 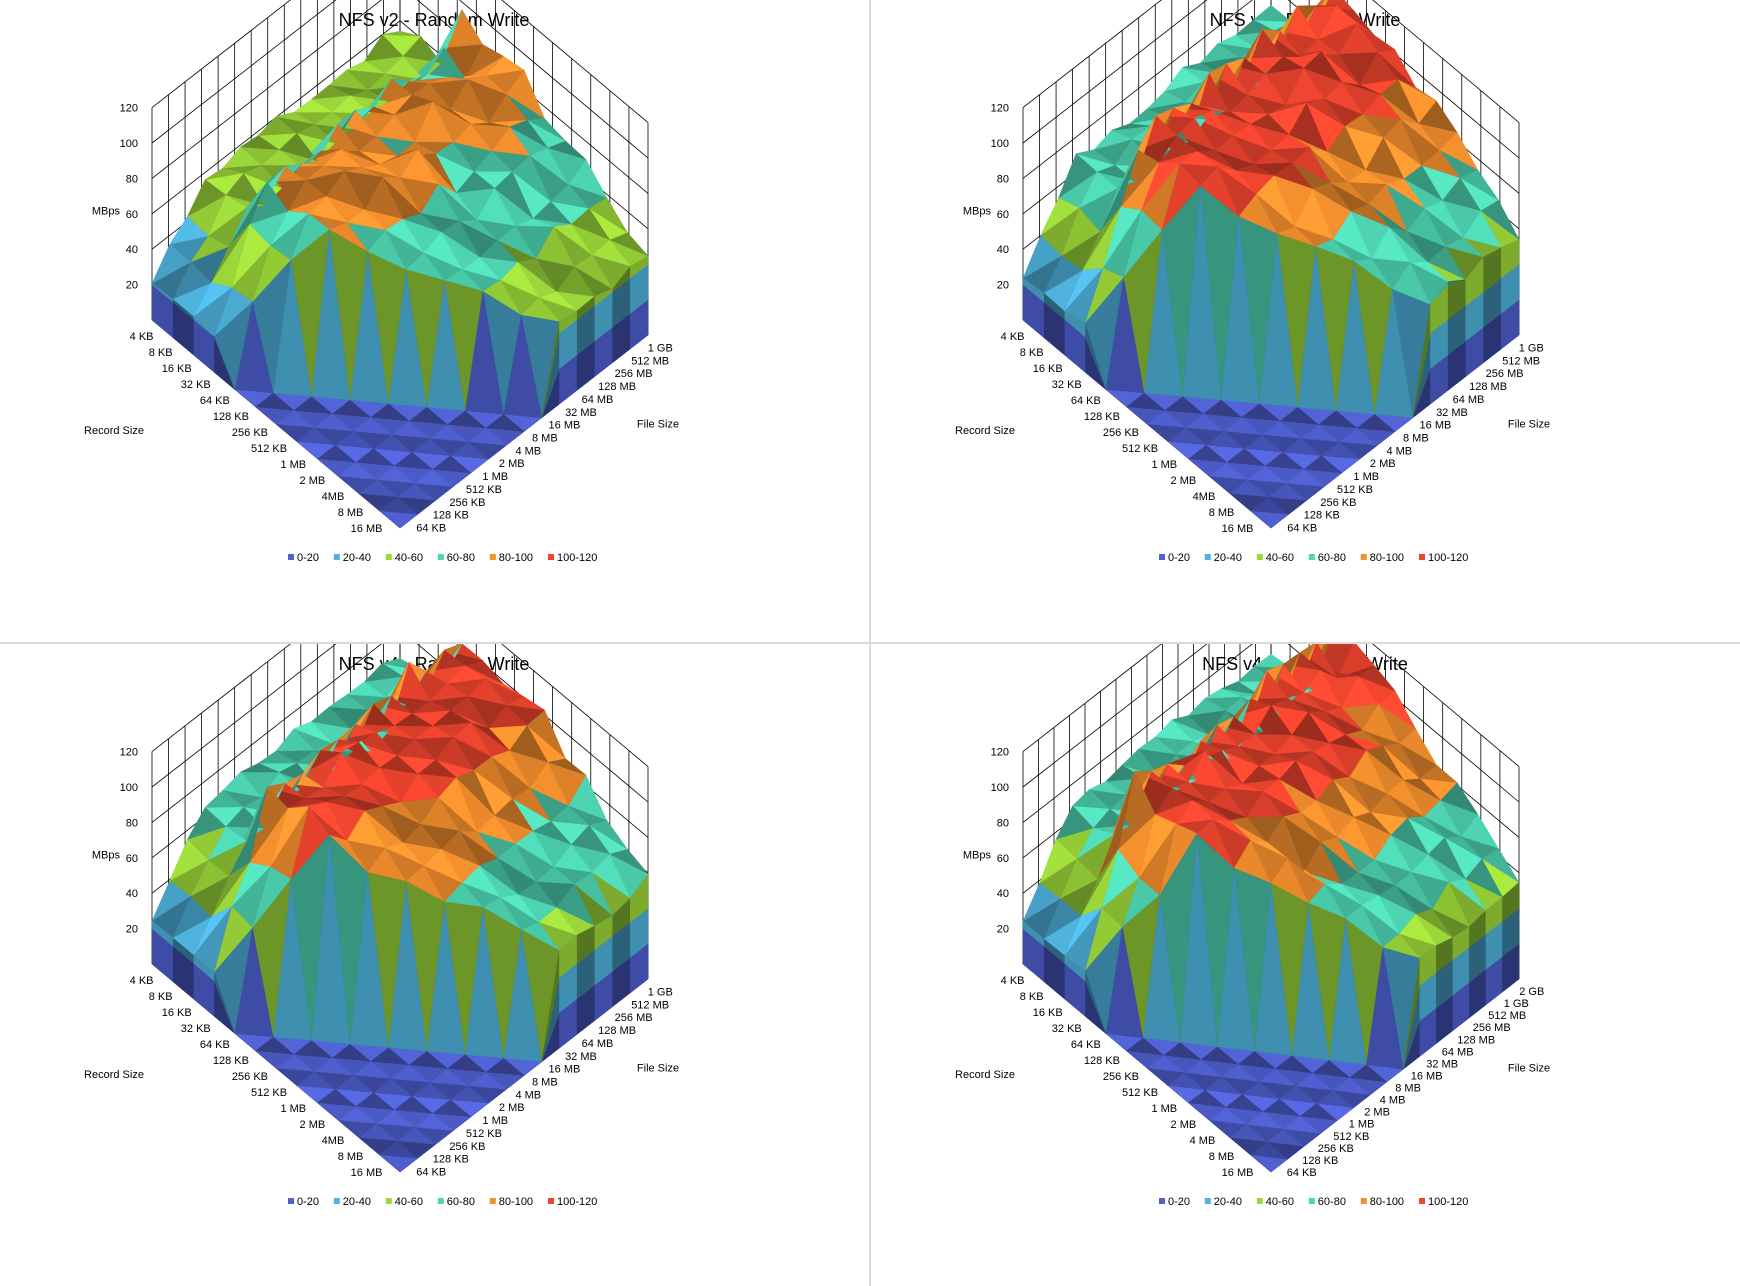 I want to click on record-size-tick: 16 MB, so click(x=367, y=529).